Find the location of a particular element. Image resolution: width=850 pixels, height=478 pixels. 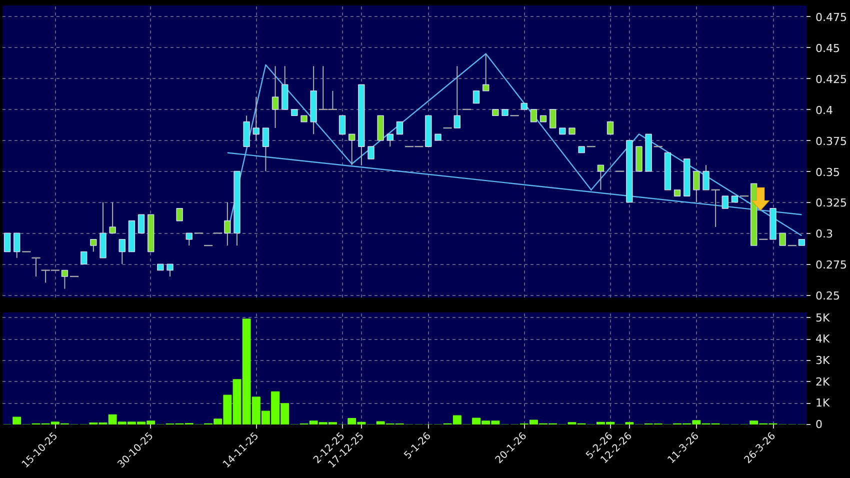

y-tick-label: 0.475 is located at coordinates (831, 17).